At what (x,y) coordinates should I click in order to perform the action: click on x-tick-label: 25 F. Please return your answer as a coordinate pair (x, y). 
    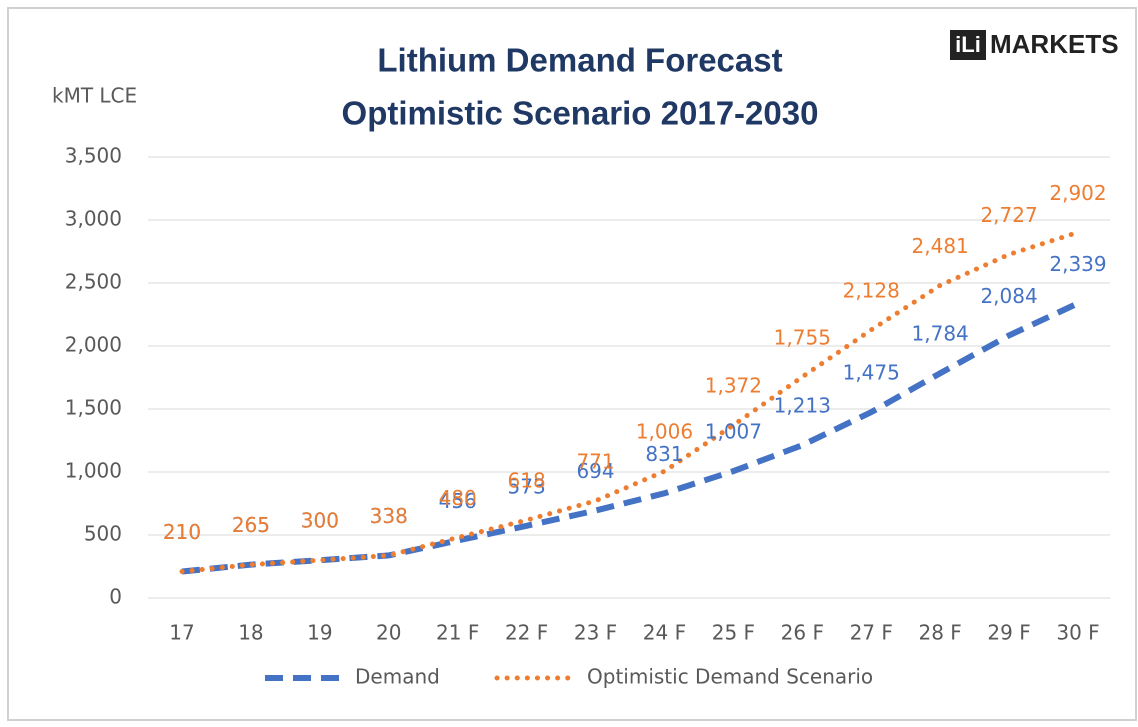
    Looking at the image, I should click on (733, 633).